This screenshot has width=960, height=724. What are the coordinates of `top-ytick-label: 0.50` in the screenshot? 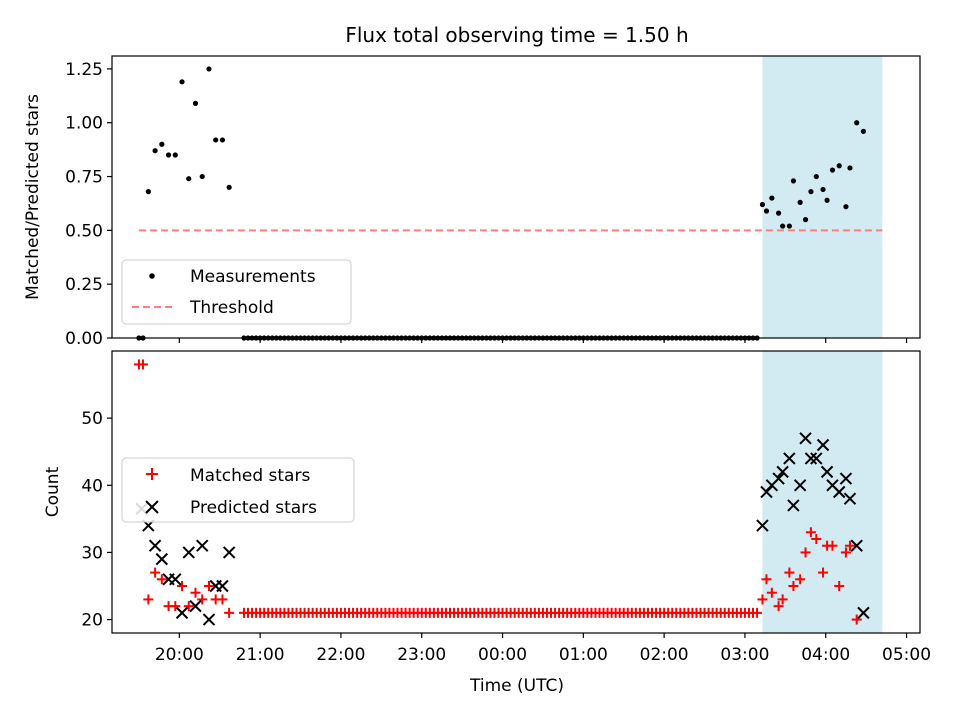 It's located at (84, 231).